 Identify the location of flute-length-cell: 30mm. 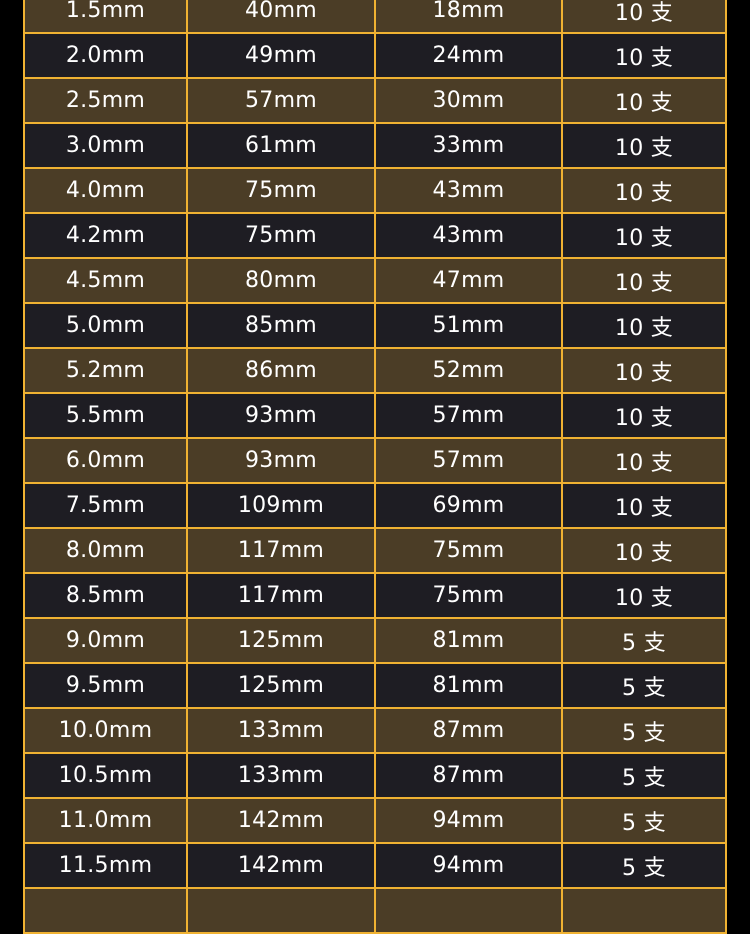
(468, 100).